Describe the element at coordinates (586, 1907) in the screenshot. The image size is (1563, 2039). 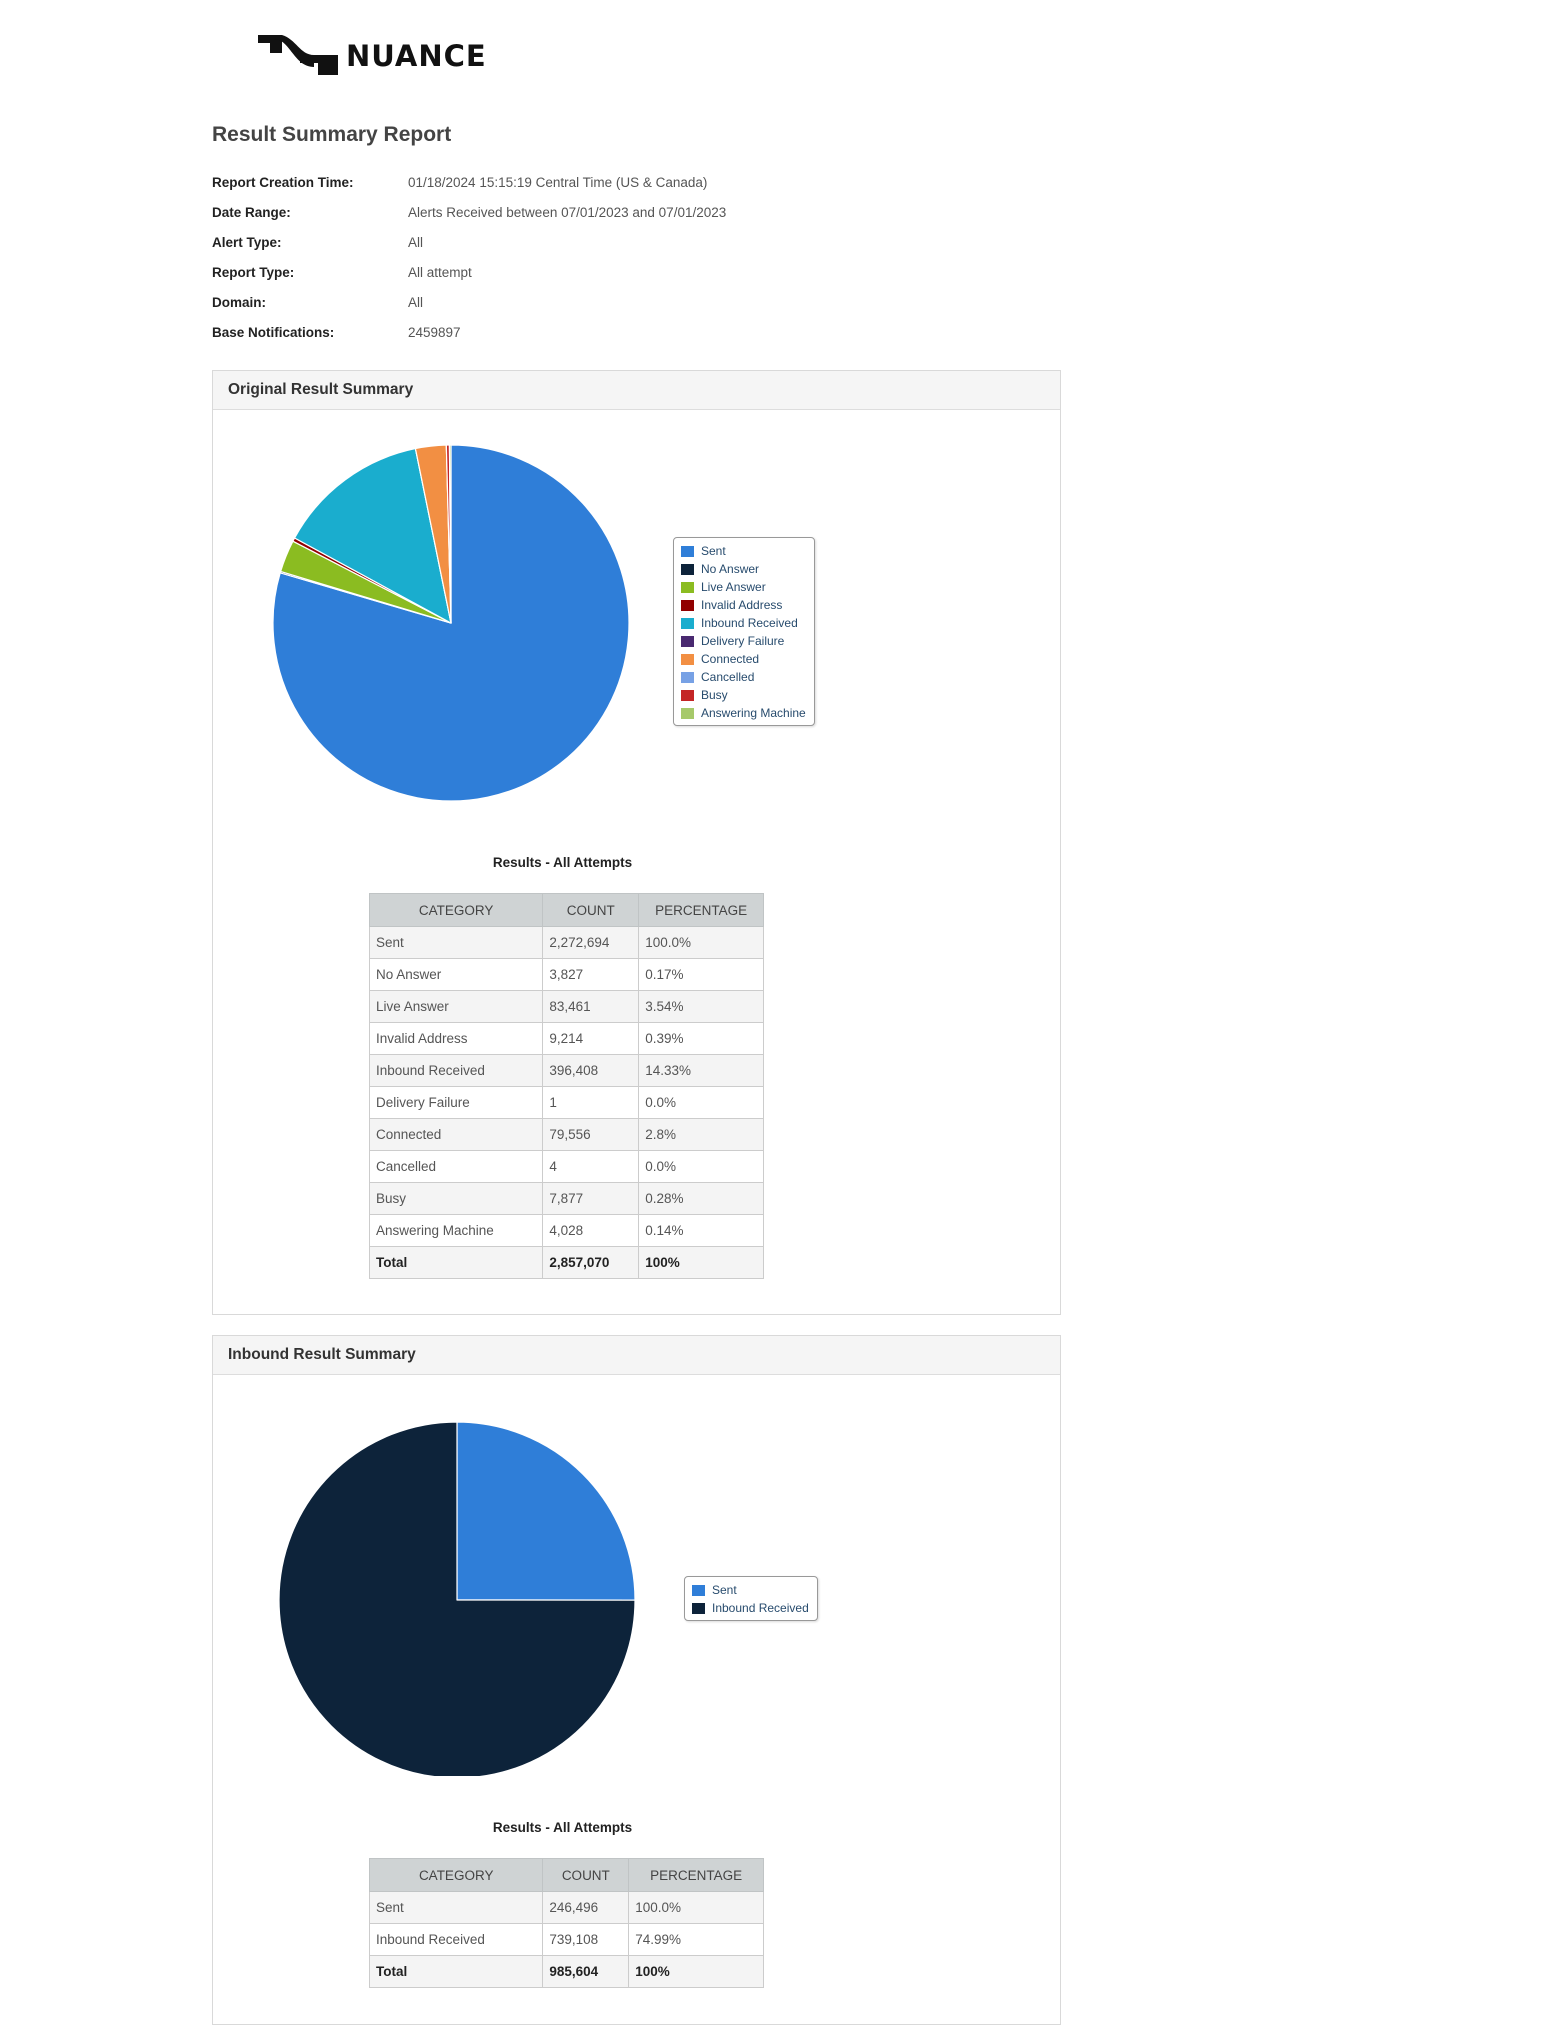
I see `table-cell: 246,496` at that location.